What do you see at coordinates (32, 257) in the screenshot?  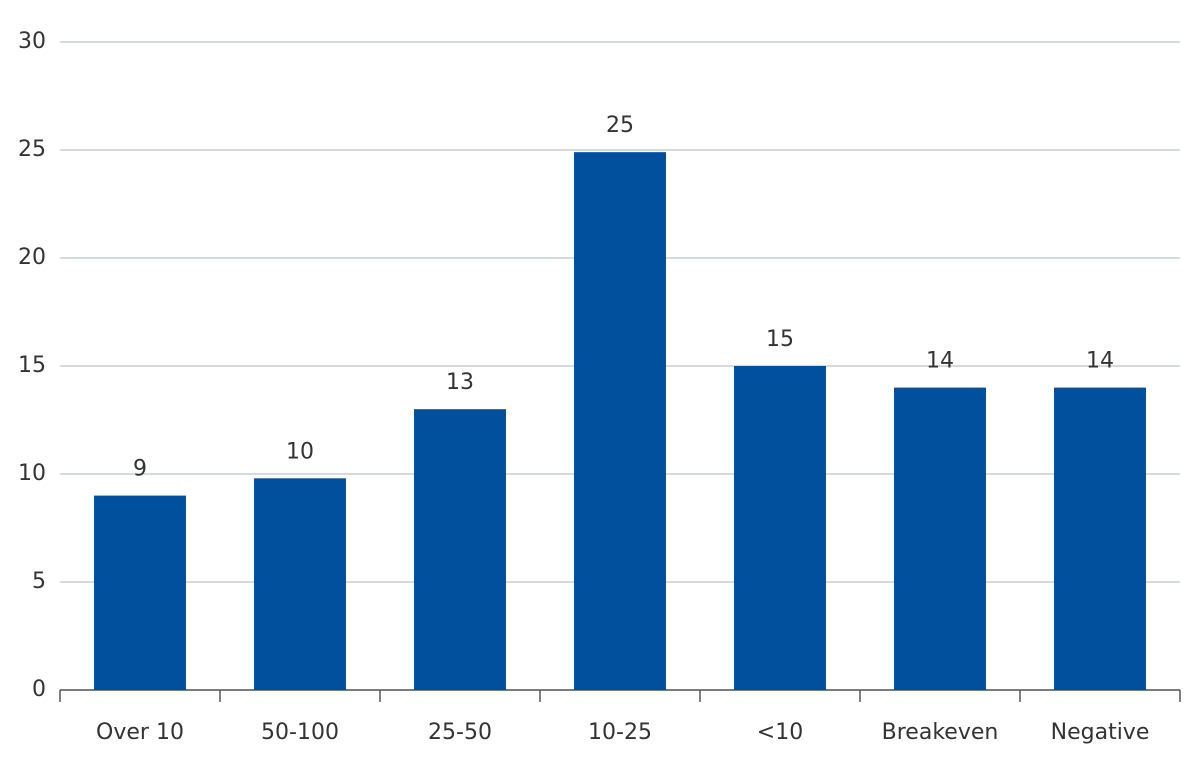 I see `y-tick-label: 20` at bounding box center [32, 257].